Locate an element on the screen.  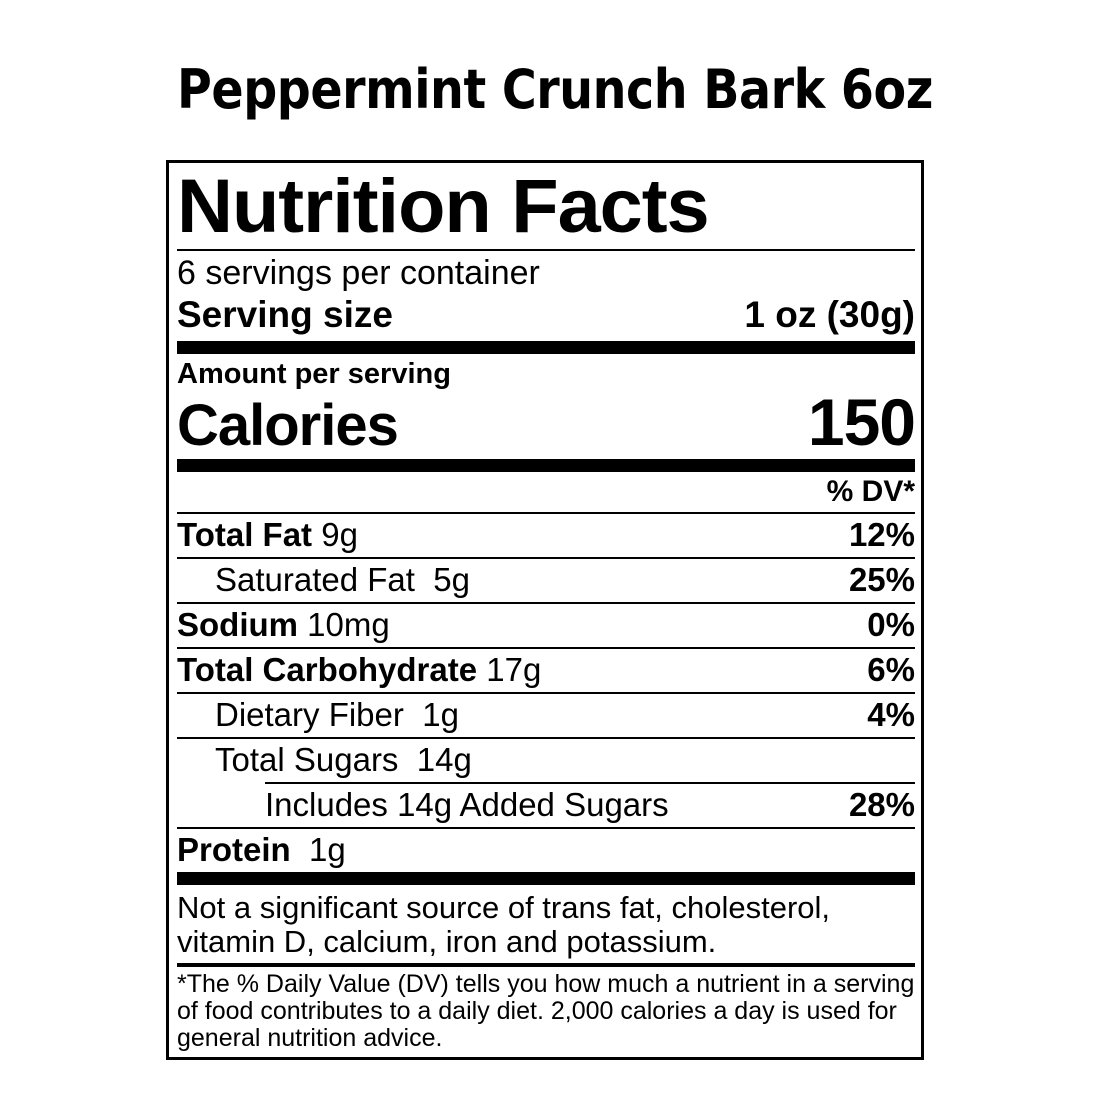
table-row: Includes 14g Added Sugars 28% is located at coordinates (546, 805).